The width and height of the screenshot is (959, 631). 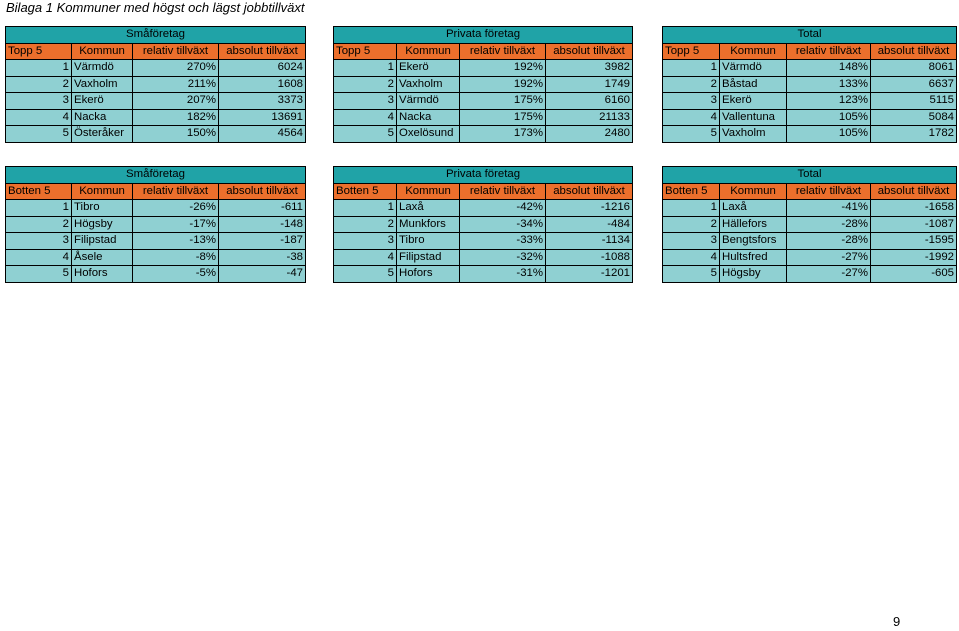 I want to click on table-row: 2 Högsby -17% -148, so click(x=155, y=224).